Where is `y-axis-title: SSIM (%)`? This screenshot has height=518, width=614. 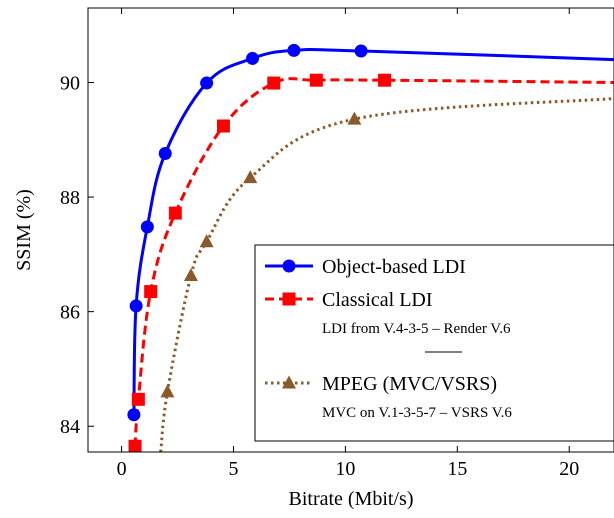 y-axis-title: SSIM (%) is located at coordinates (24, 230).